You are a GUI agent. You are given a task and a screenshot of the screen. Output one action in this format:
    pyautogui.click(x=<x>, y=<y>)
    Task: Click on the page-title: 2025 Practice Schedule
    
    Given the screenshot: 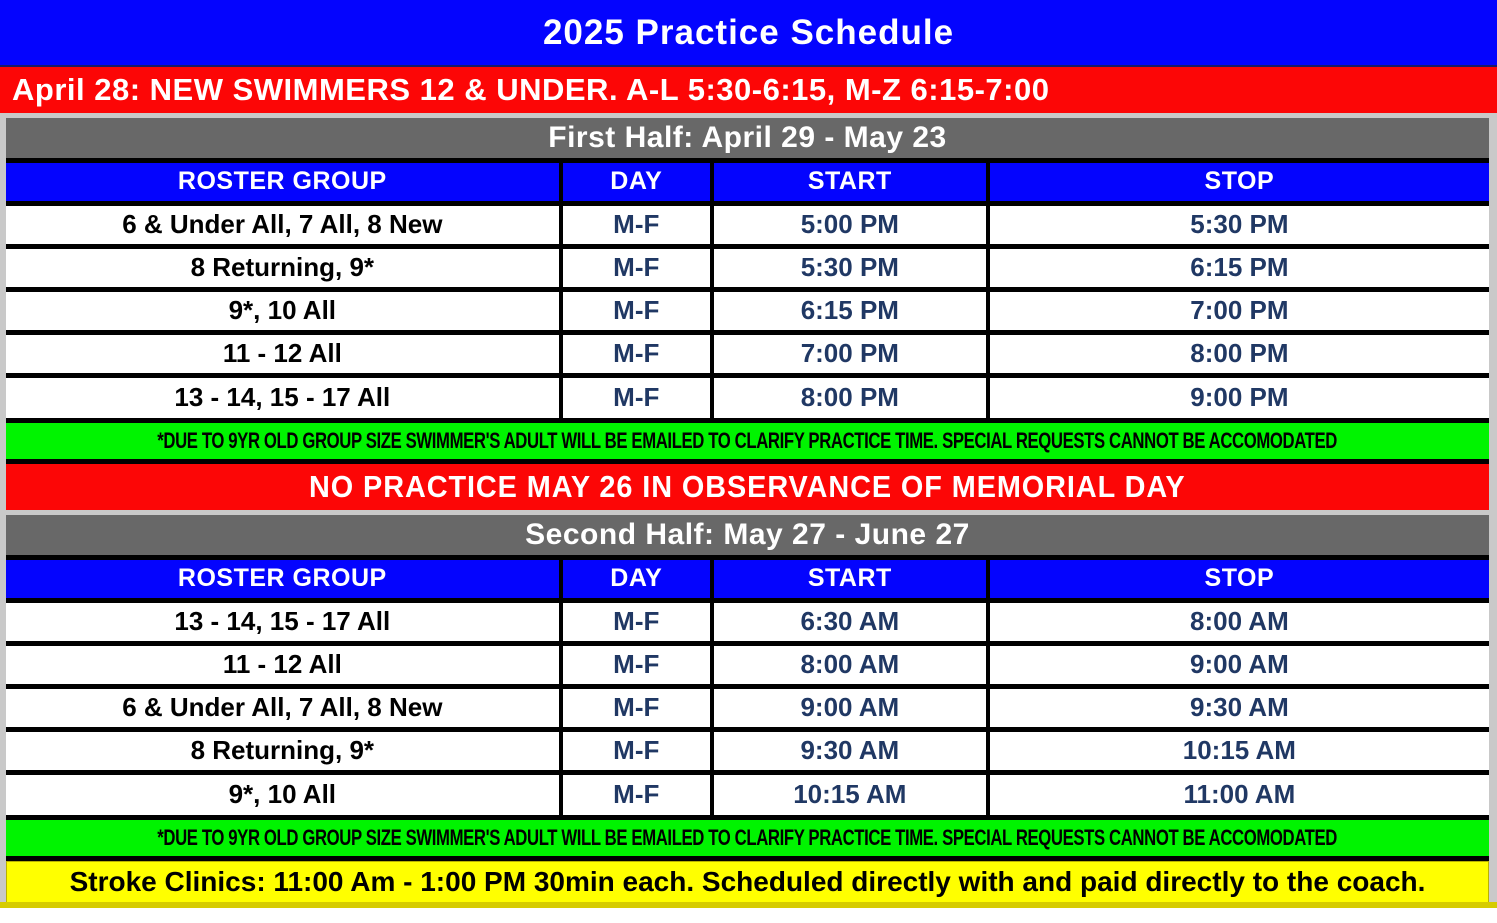 What is the action you would take?
    pyautogui.click(x=748, y=33)
    